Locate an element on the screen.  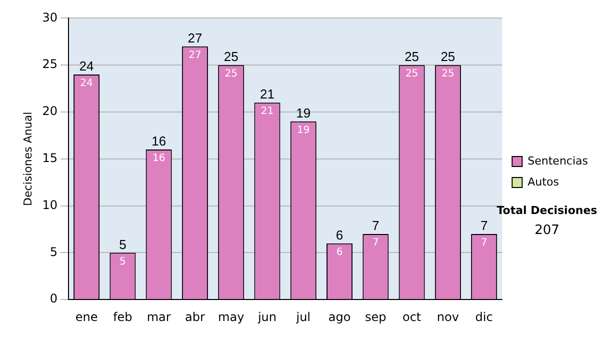
x-tick-label: abr is located at coordinates (195, 317).